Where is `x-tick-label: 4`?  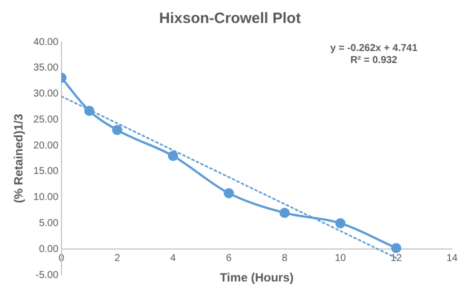
x-tick-label: 4 is located at coordinates (173, 258).